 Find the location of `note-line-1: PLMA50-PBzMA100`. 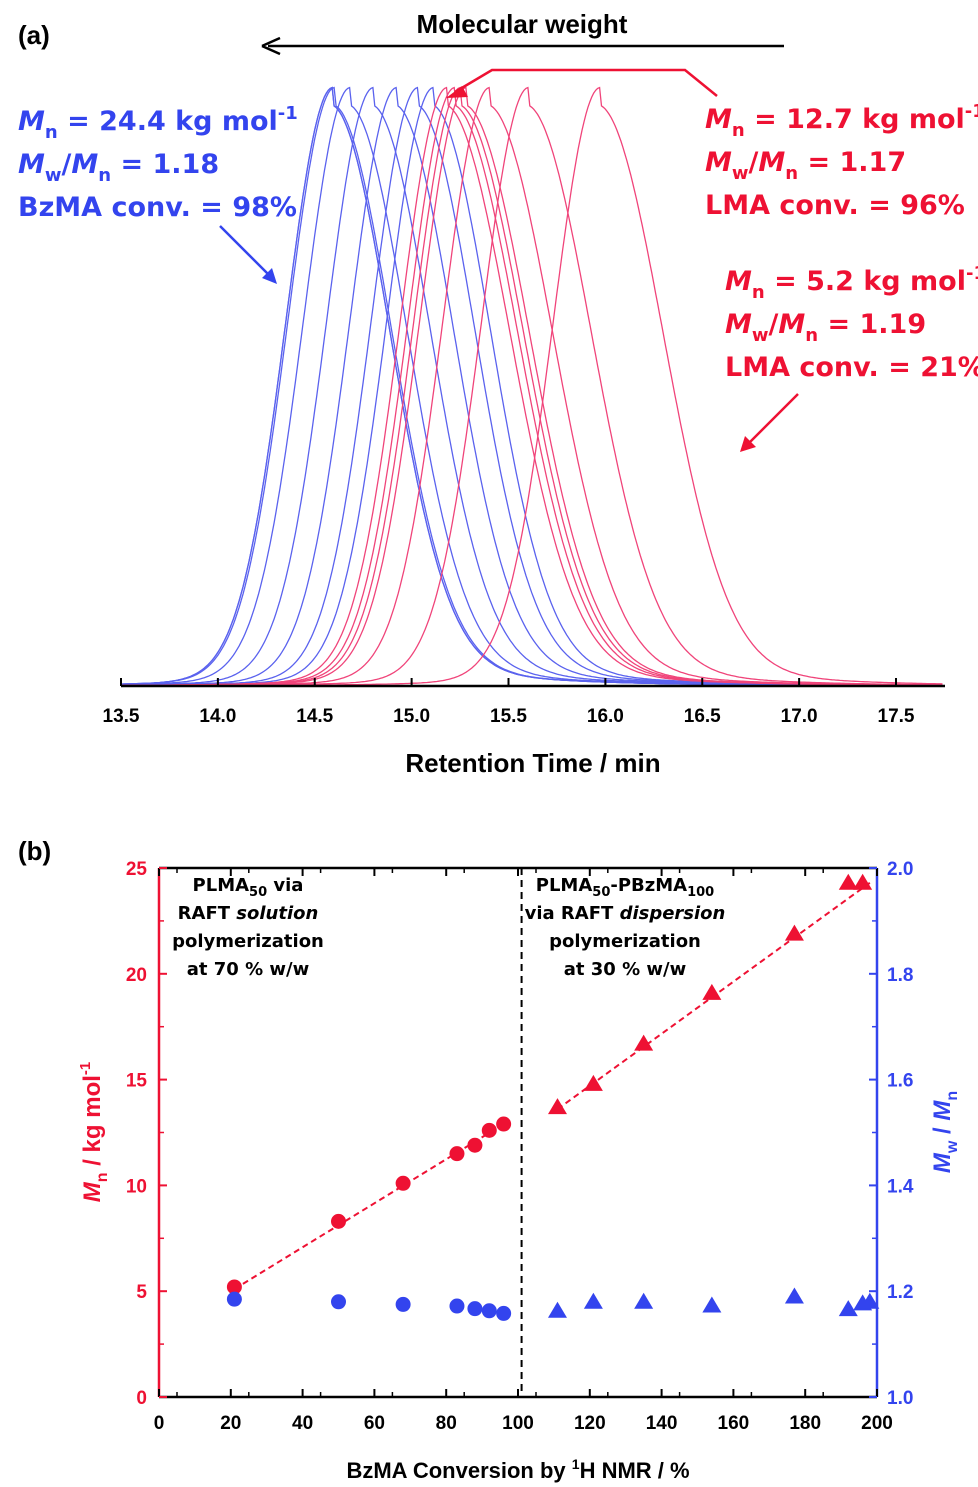

note-line-1: PLMA50-PBzMA100 is located at coordinates (625, 887).